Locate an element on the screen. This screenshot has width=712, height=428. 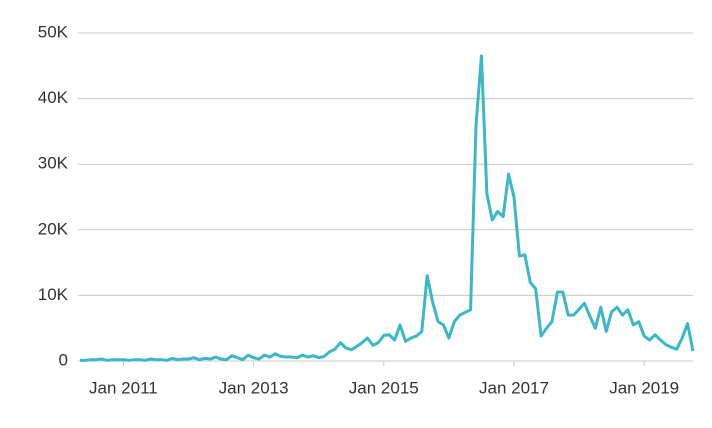
x-tick-label: Jan 2015 is located at coordinates (384, 387).